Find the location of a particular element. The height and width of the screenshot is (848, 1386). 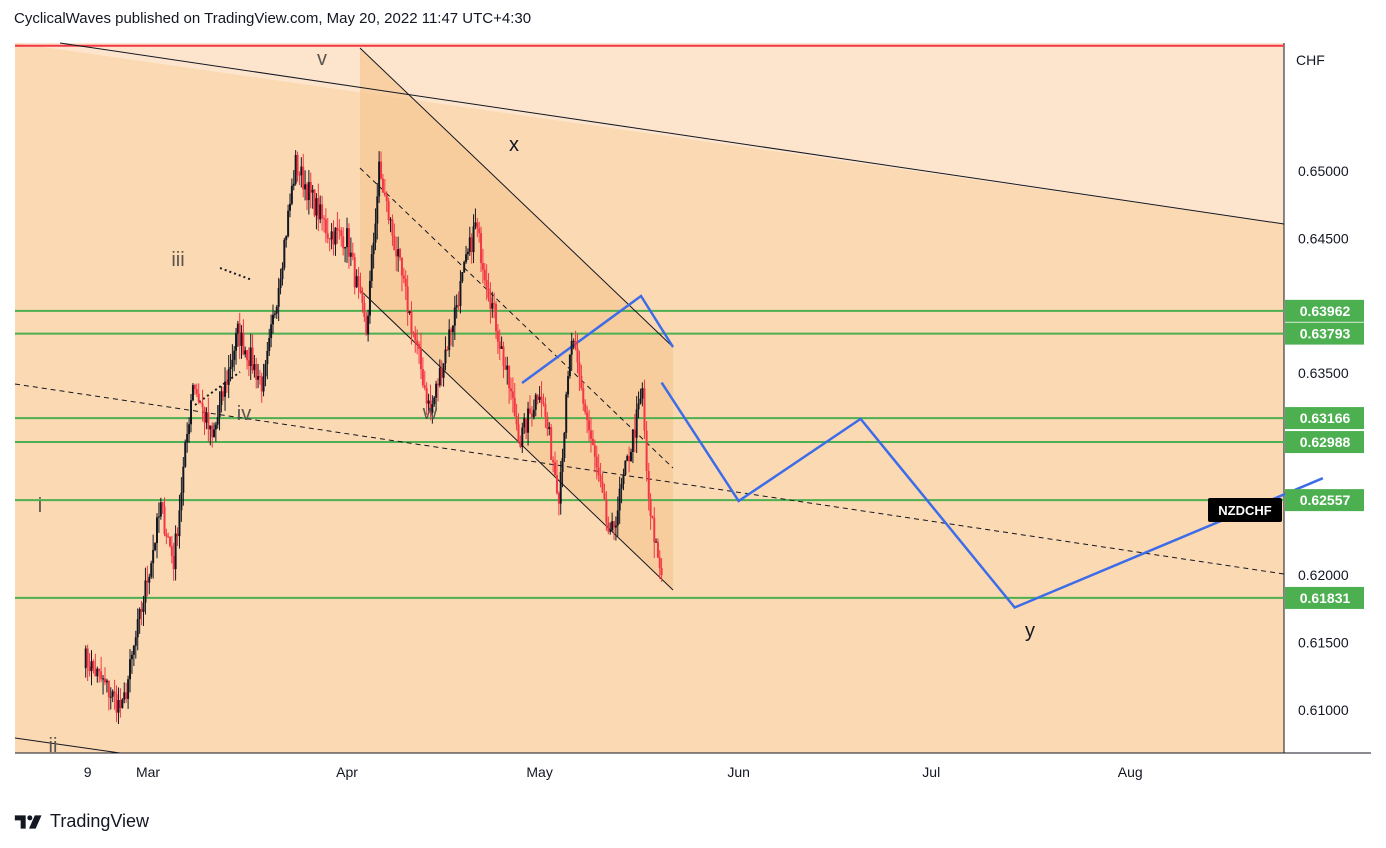

level-tag-label: 0.62557 is located at coordinates (1325, 500).